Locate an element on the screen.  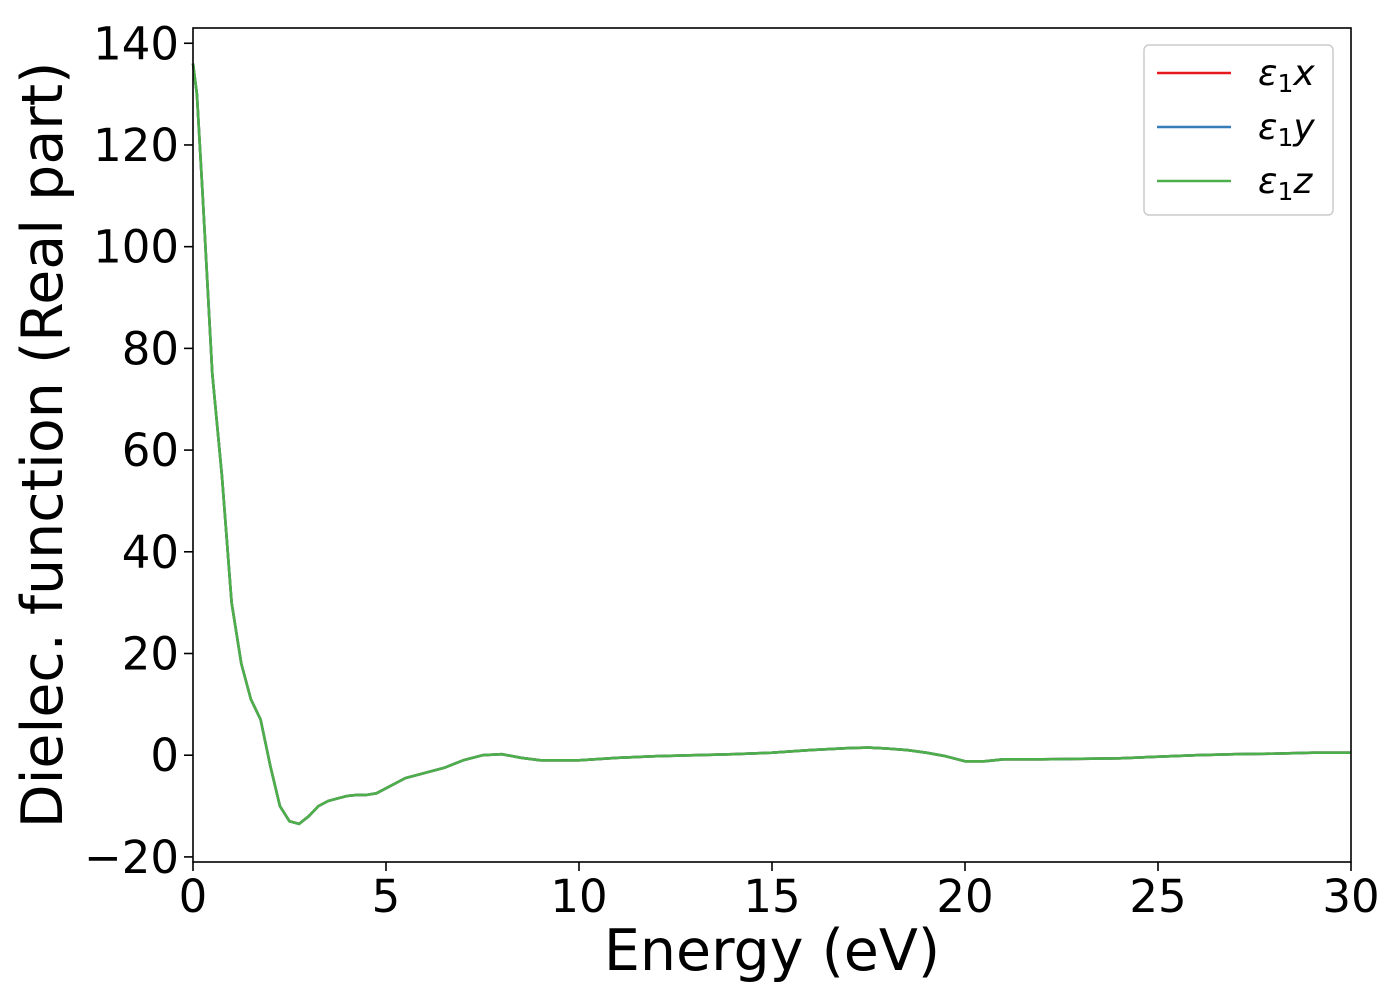
legend-label-1: ε1y is located at coordinates (1286, 129).